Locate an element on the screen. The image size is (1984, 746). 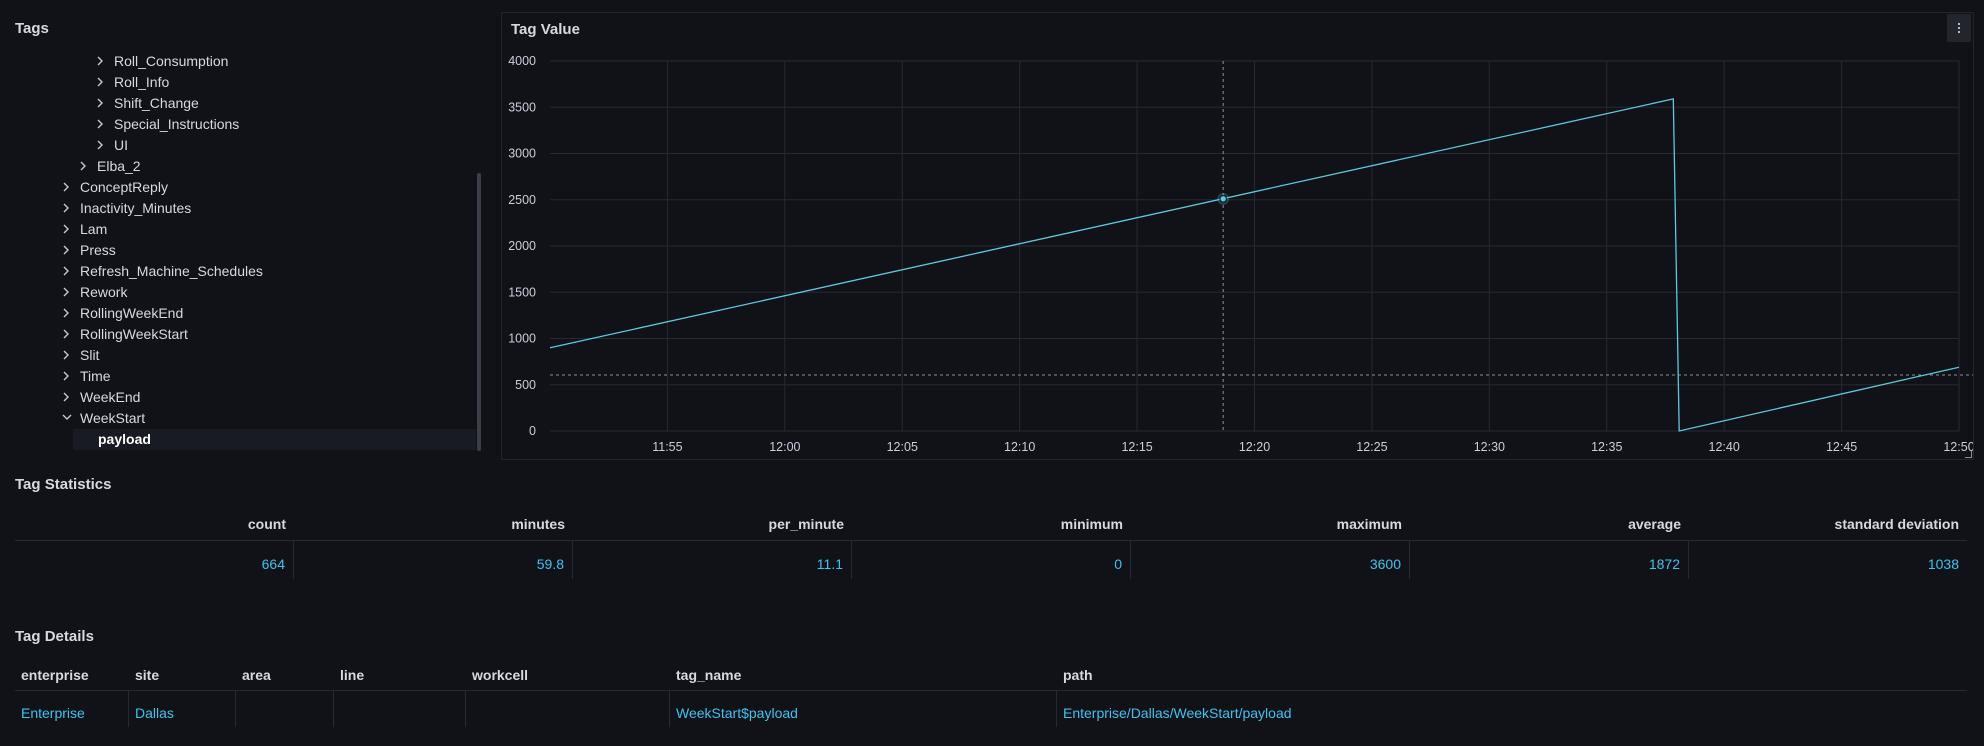
x-tick-label: 12:10 is located at coordinates (1019, 447).